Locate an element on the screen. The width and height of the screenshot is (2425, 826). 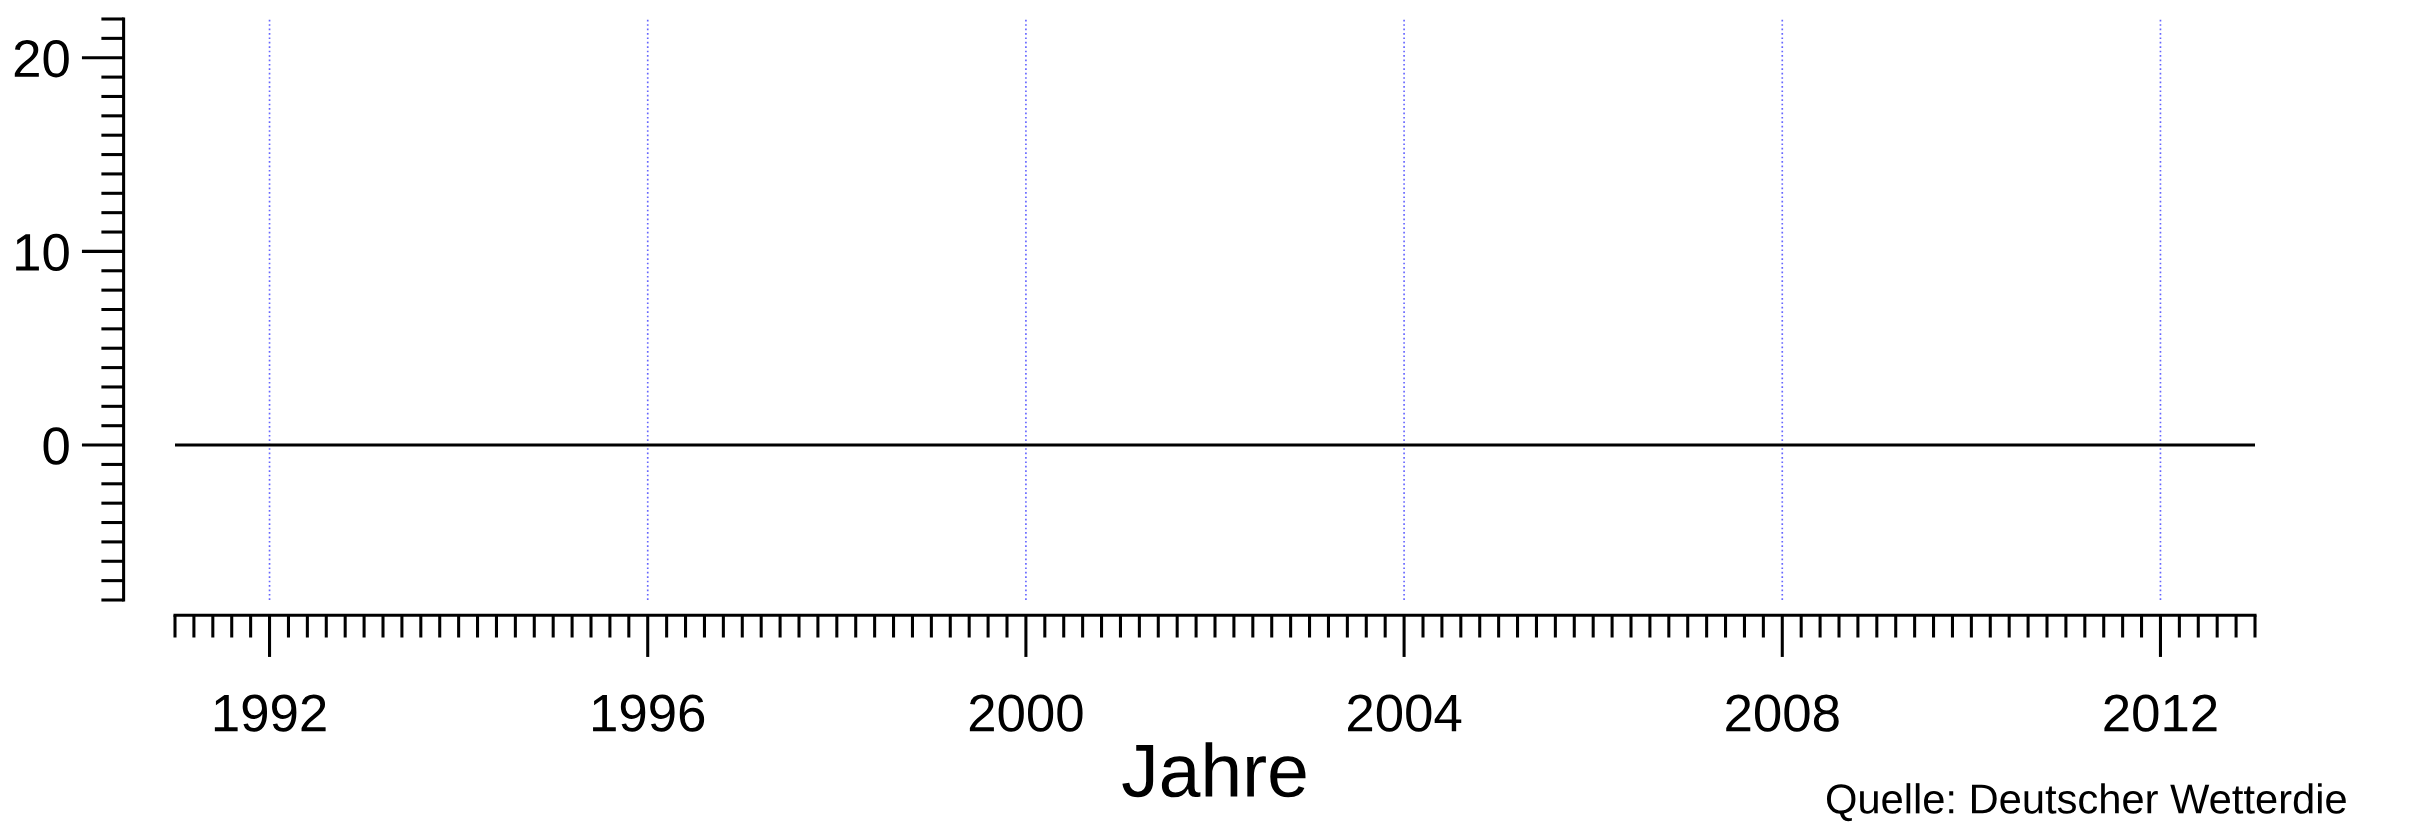
x-tick-label: 2012 is located at coordinates (2160, 713).